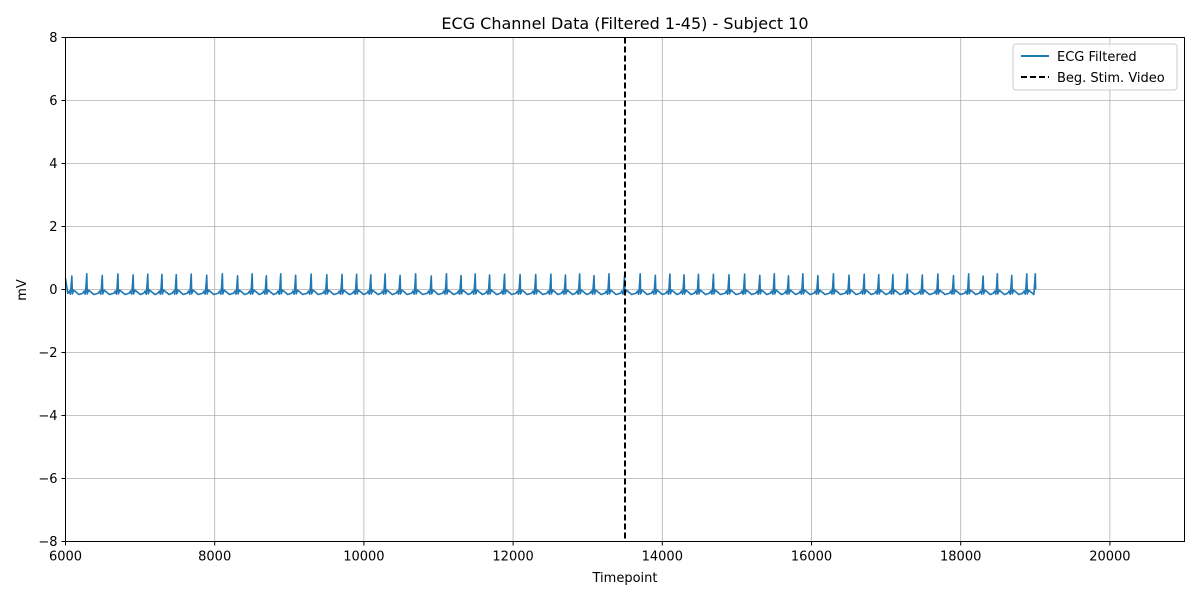 This screenshot has height=600, width=1200. Describe the element at coordinates (22, 290) in the screenshot. I see `y-axis-label: mV` at that location.